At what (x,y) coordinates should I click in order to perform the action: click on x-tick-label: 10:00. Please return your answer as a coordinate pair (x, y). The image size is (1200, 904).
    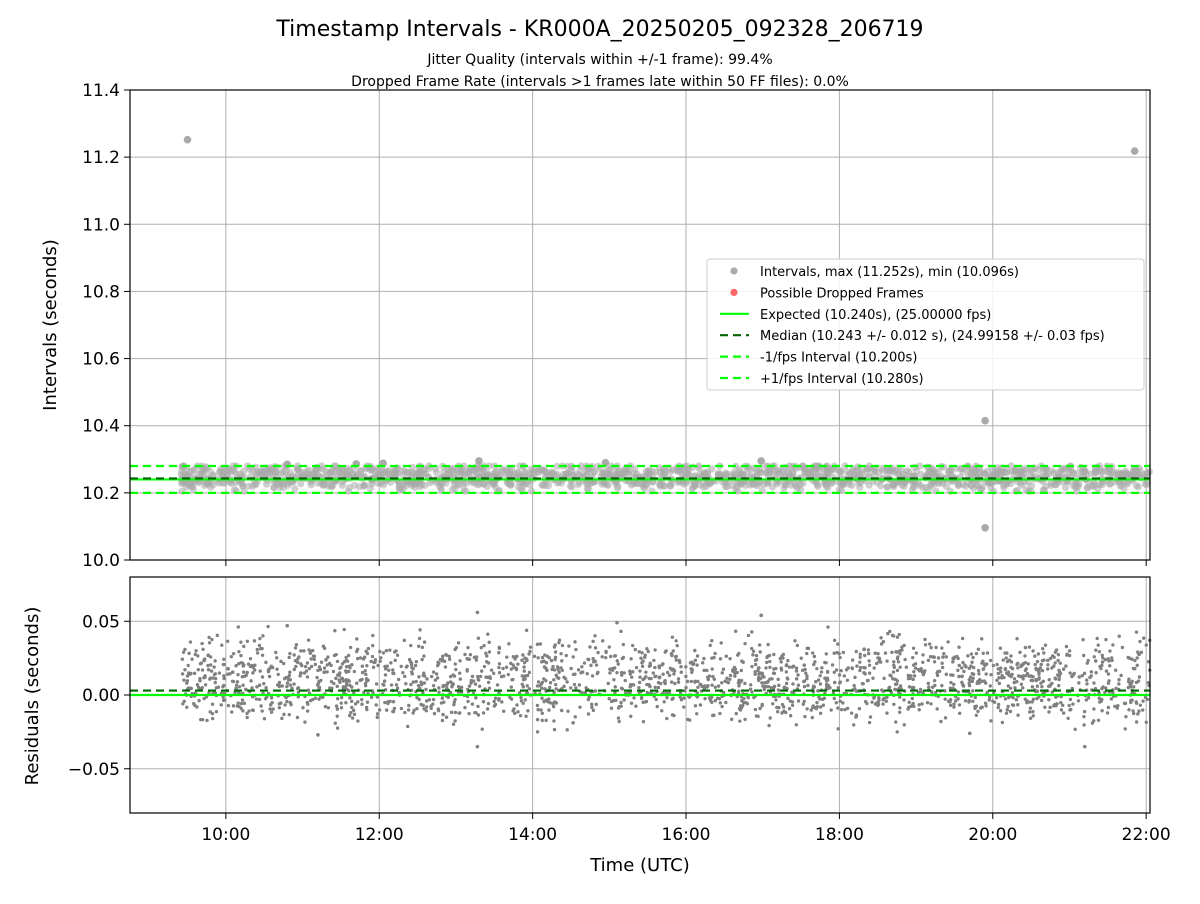
    Looking at the image, I should click on (225, 835).